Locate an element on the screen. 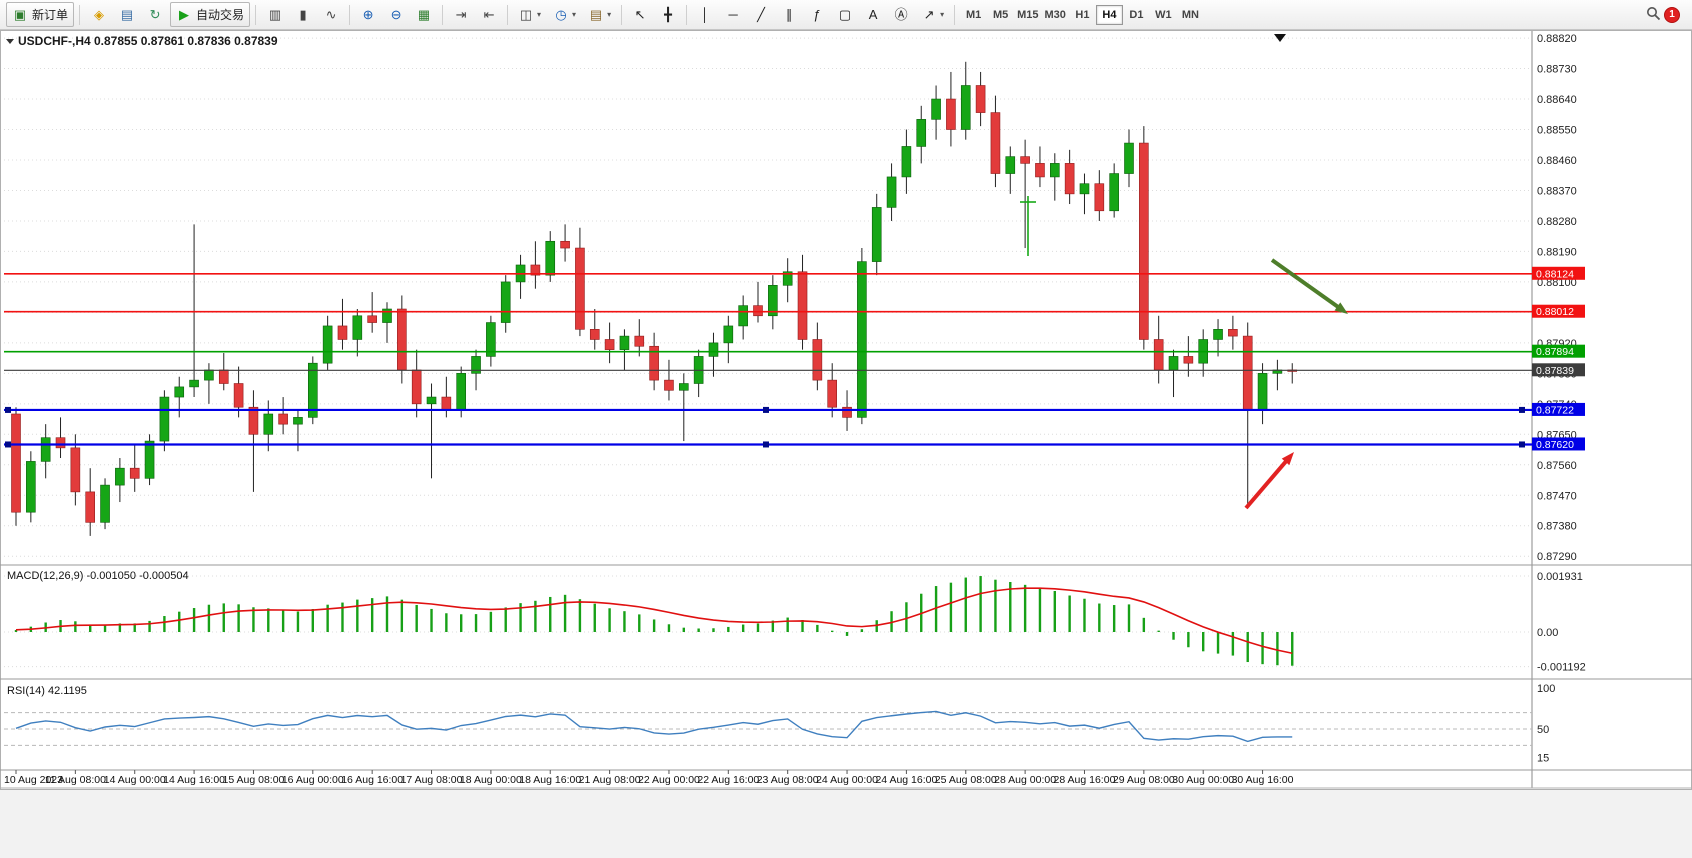 The image size is (1692, 858). candlestick-chart-button: ▮ is located at coordinates (303, 14).